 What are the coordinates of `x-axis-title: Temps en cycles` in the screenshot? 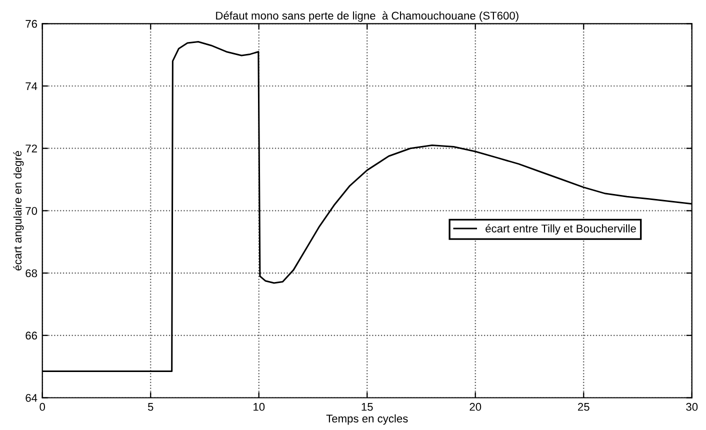 It's located at (367, 419).